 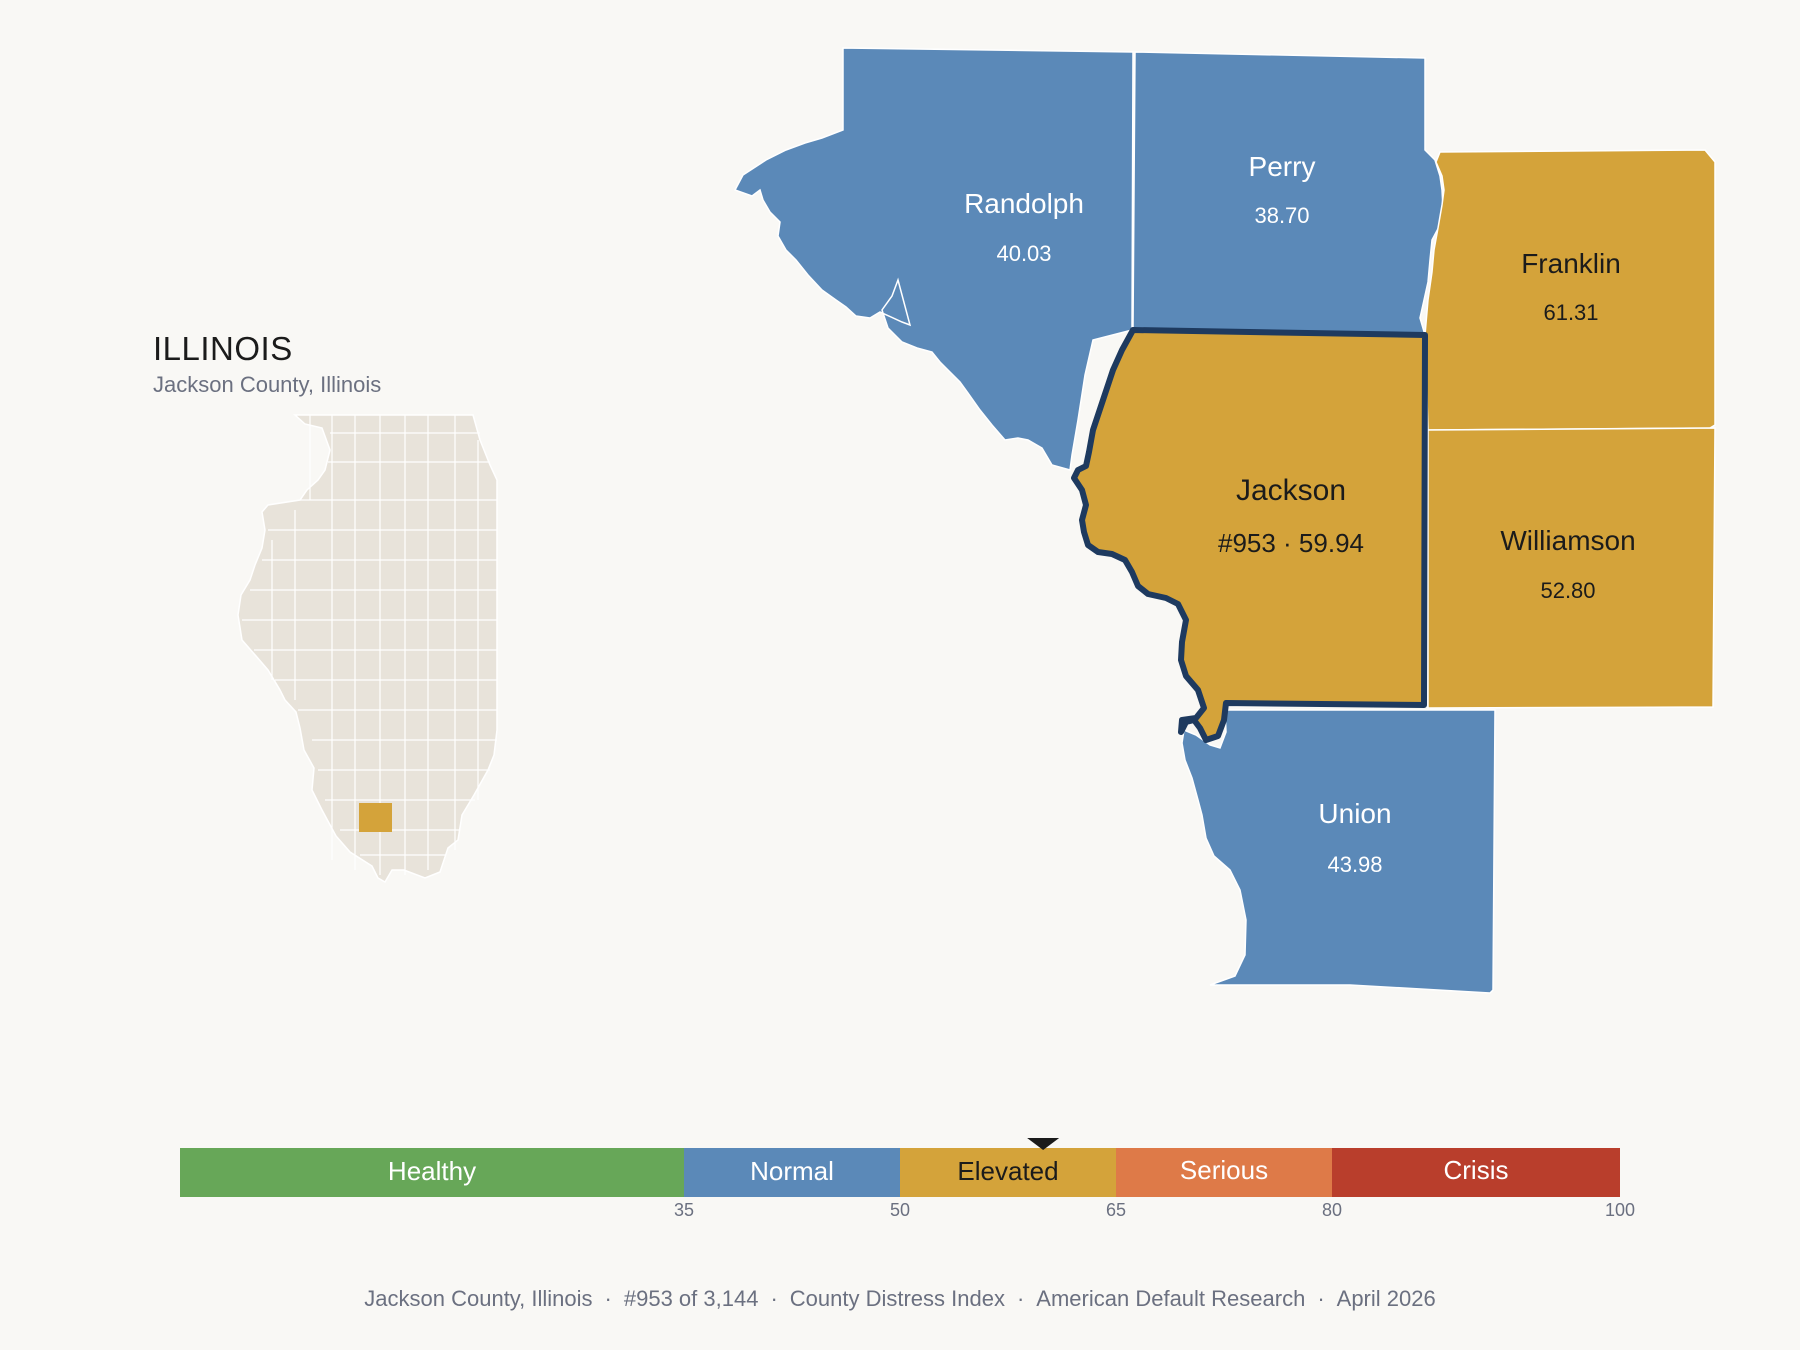 What do you see at coordinates (1386, 1298) in the screenshot?
I see `footer-date: April 2026` at bounding box center [1386, 1298].